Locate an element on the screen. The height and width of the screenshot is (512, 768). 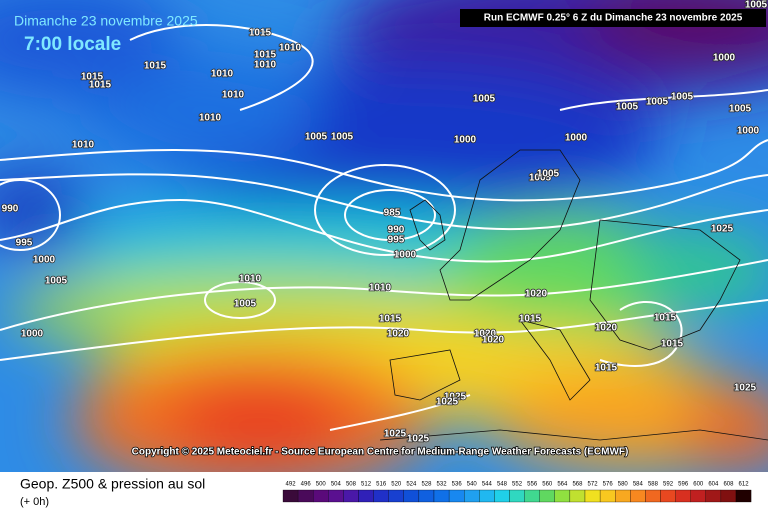
colorbar-label: 500 is located at coordinates (321, 485).